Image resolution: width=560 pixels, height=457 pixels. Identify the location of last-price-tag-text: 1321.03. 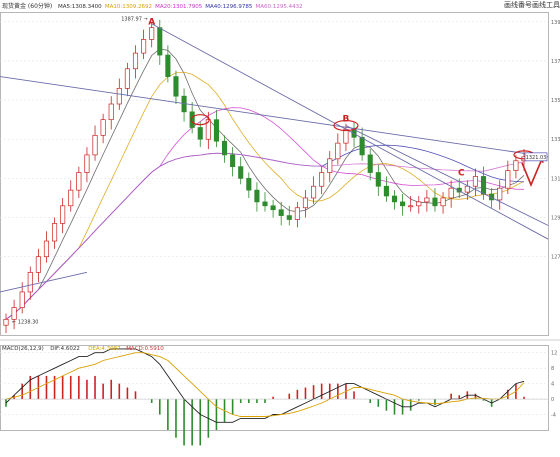
(536, 158).